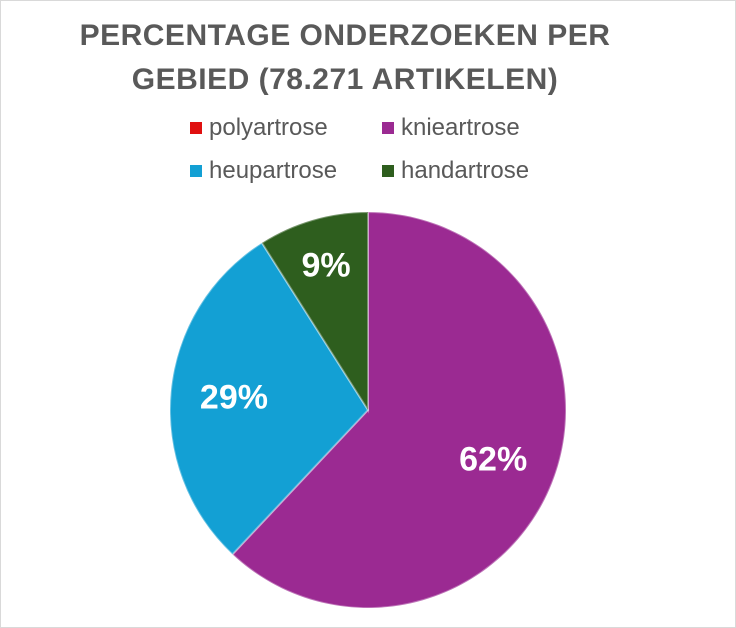 Image resolution: width=736 pixels, height=628 pixels. Describe the element at coordinates (368, 128) in the screenshot. I see `chart-legend: polyartrose knieartrose` at that location.